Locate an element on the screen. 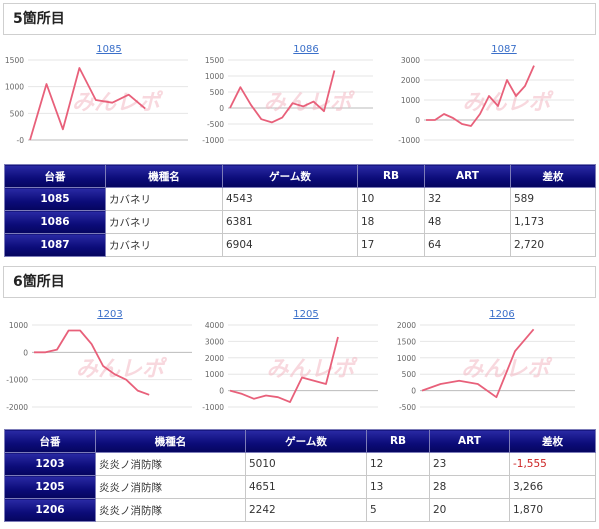  rb-count: 13 is located at coordinates (398, 487).